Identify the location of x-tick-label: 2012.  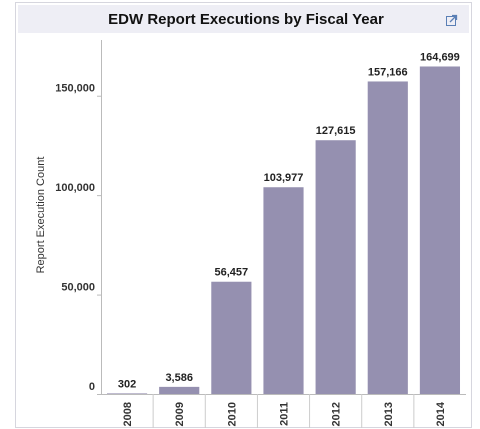
(337, 414).